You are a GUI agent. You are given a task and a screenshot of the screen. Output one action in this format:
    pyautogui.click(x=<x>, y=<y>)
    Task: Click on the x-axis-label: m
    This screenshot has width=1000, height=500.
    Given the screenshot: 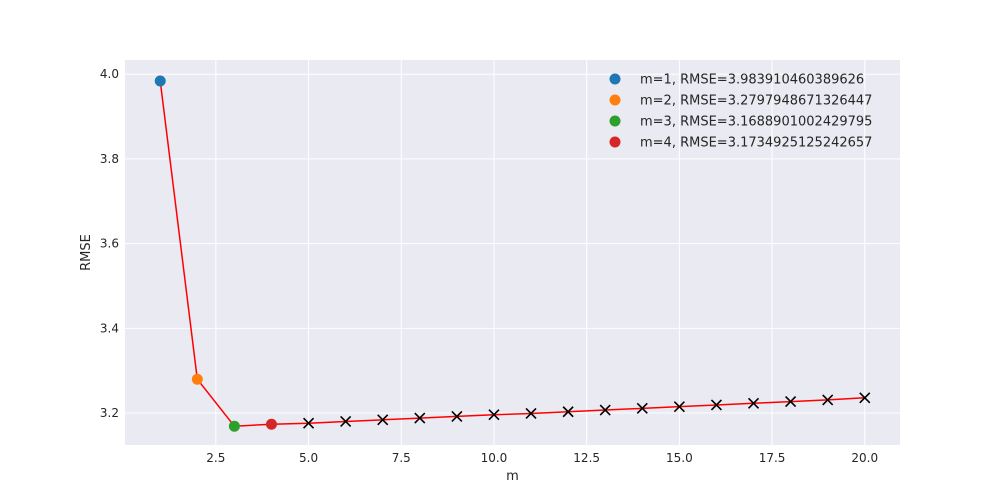 What is the action you would take?
    pyautogui.click(x=512, y=476)
    